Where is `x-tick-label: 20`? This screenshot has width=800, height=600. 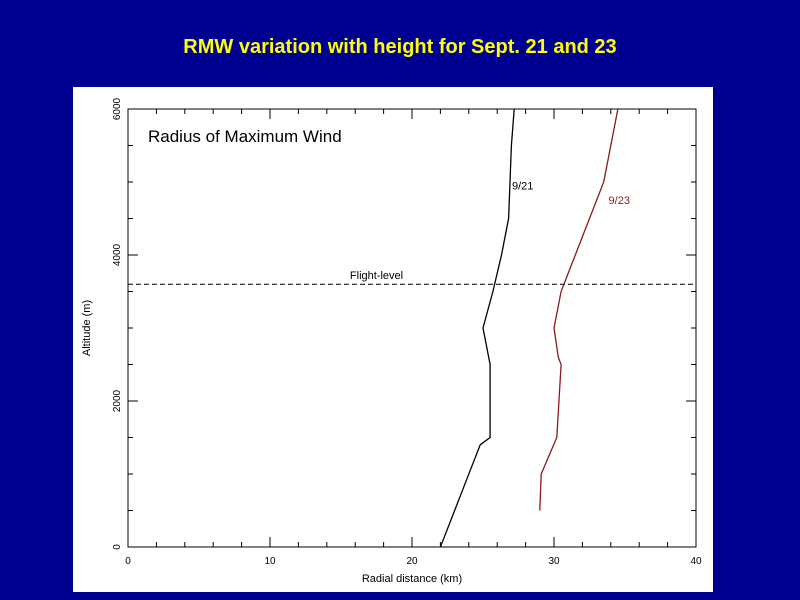
x-tick-label: 20 is located at coordinates (412, 561).